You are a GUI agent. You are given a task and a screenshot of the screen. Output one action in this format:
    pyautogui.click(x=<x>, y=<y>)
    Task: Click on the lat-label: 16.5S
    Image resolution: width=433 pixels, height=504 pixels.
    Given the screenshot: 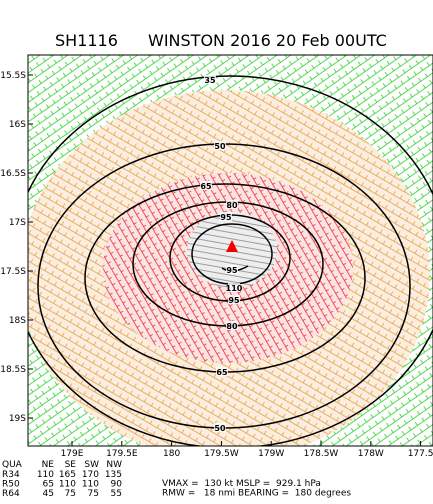 What is the action you would take?
    pyautogui.click(x=13, y=174)
    